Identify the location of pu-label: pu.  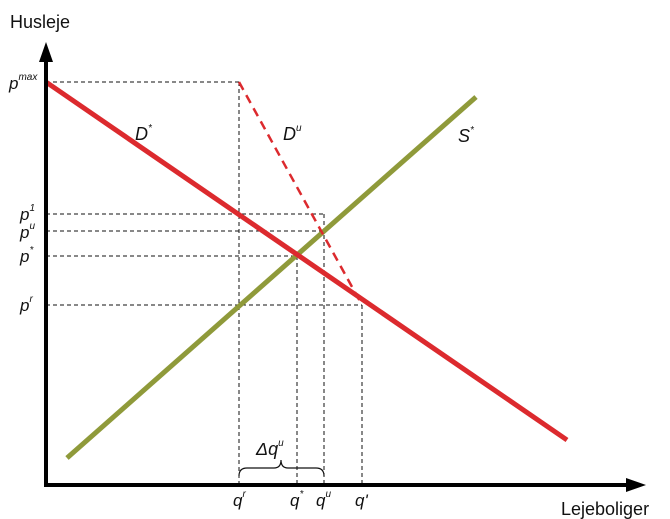
(27, 231).